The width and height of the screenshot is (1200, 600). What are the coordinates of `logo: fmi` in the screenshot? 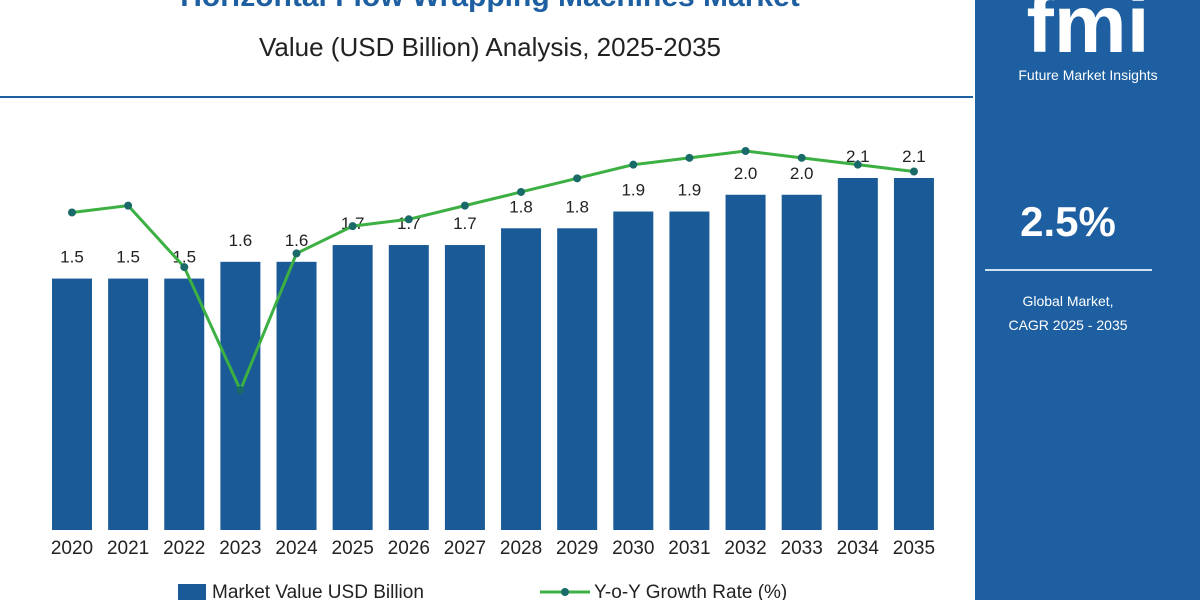 It's located at (1088, 35).